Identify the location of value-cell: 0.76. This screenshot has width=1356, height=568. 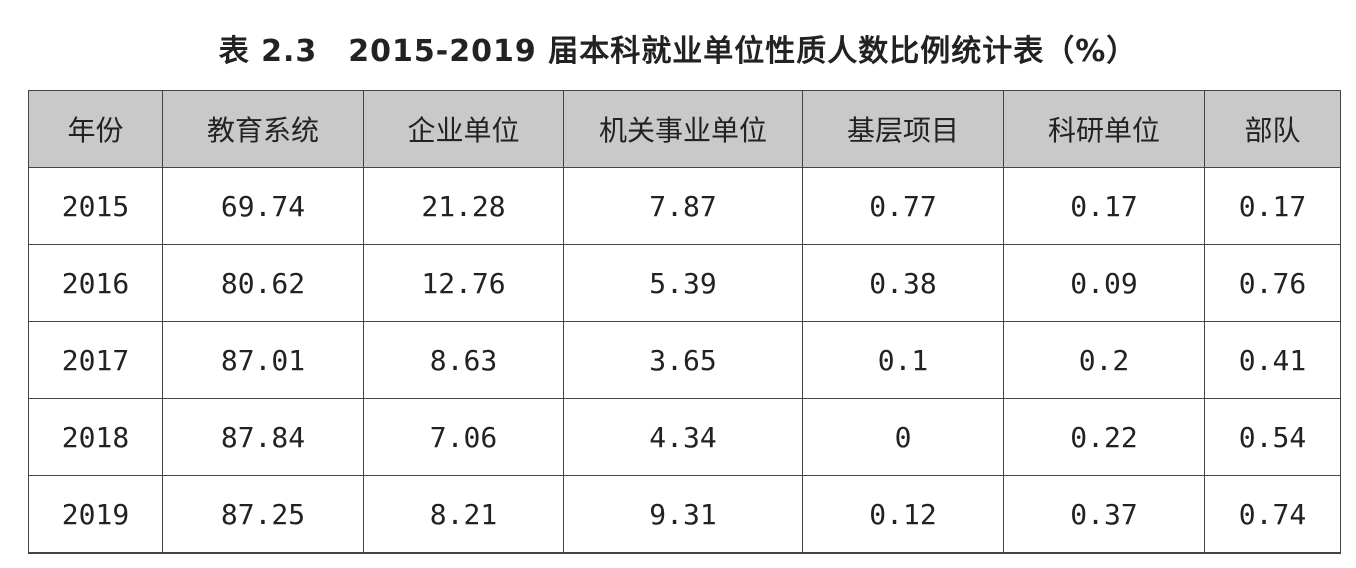
(1272, 283).